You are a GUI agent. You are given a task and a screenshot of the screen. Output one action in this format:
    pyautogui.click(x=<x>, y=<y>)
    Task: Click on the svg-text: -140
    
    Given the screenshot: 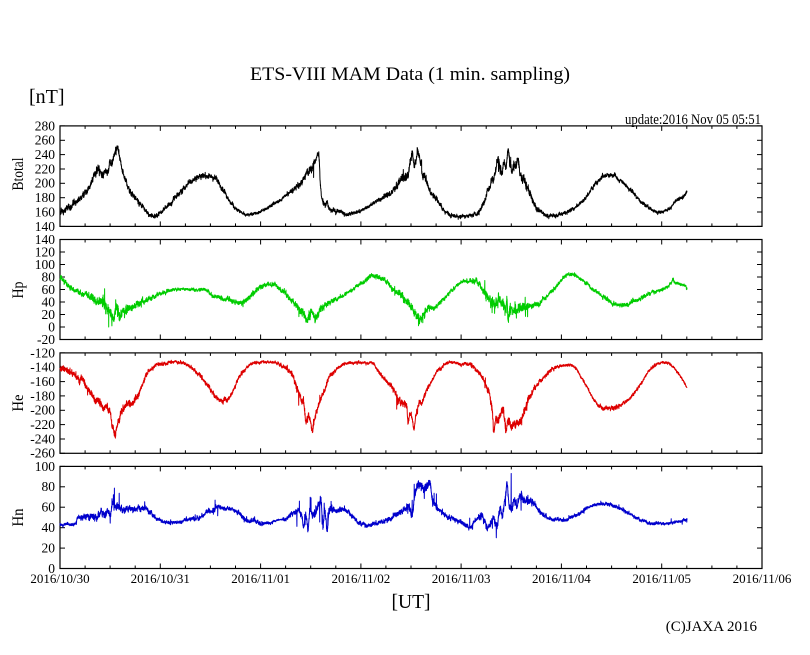 What is the action you would take?
    pyautogui.click(x=42, y=367)
    